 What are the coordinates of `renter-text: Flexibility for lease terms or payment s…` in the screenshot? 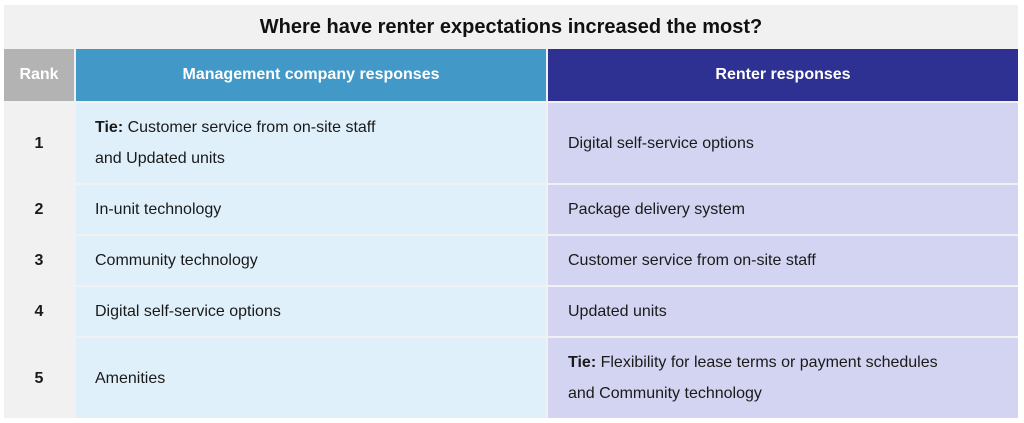 It's located at (767, 362).